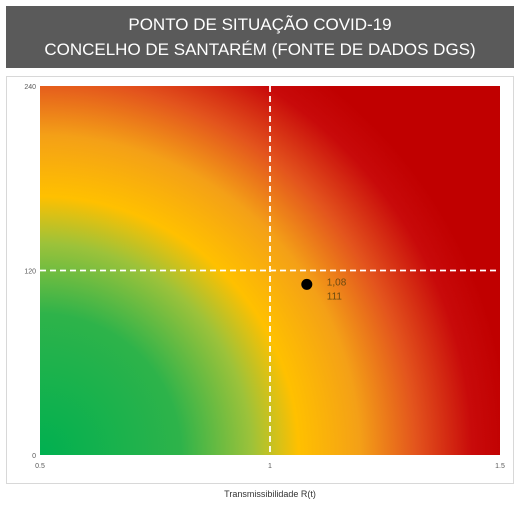 The height and width of the screenshot is (508, 520). I want to click on x-tick-label: 1, so click(270, 466).